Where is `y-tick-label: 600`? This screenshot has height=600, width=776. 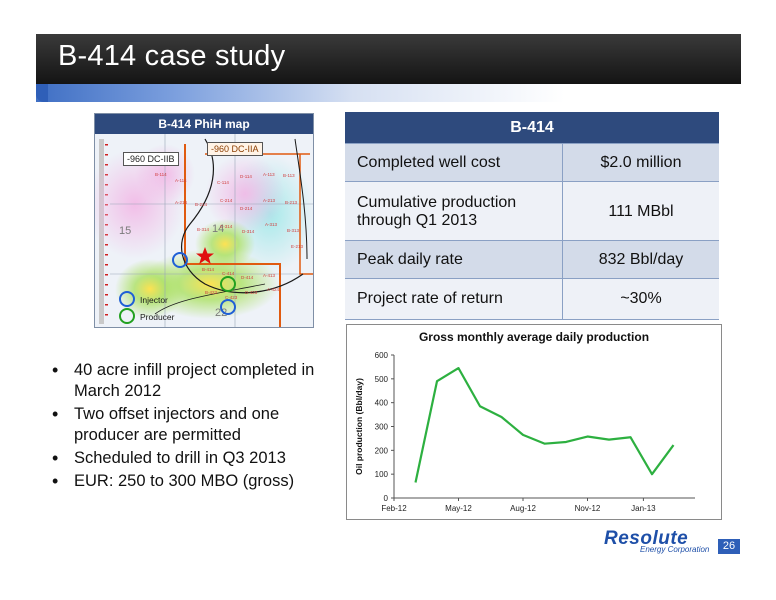
y-tick-label: 600 is located at coordinates (382, 355).